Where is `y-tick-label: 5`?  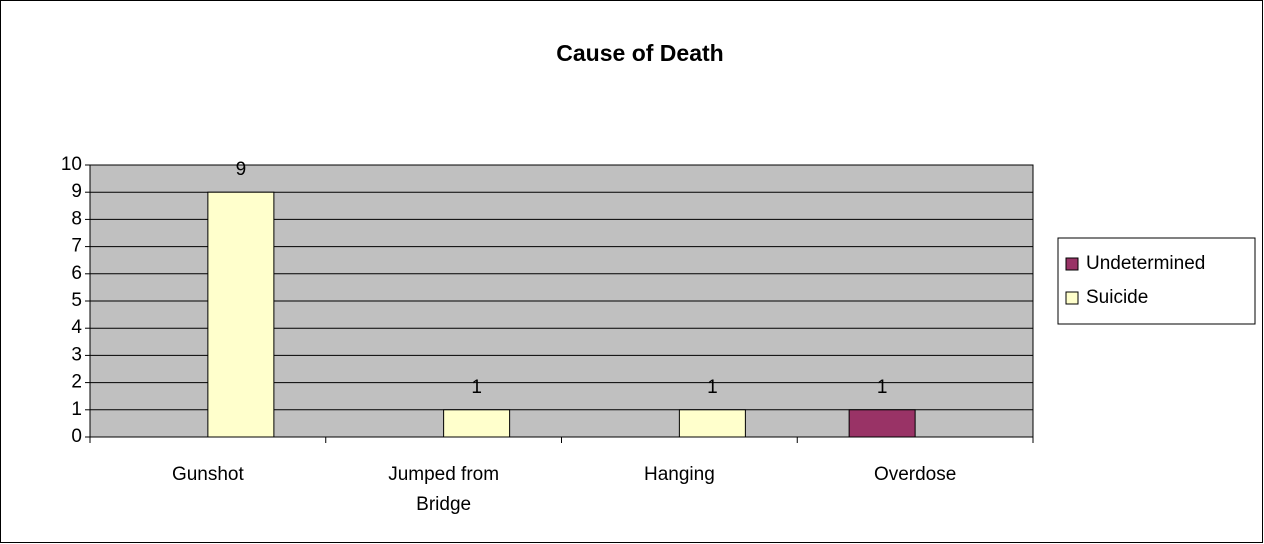 y-tick-label: 5 is located at coordinates (76, 300).